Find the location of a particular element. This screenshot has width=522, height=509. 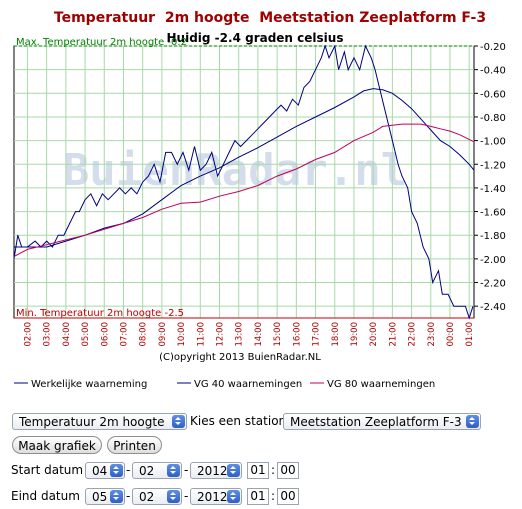

station-label: Kies een station: is located at coordinates (240, 421).